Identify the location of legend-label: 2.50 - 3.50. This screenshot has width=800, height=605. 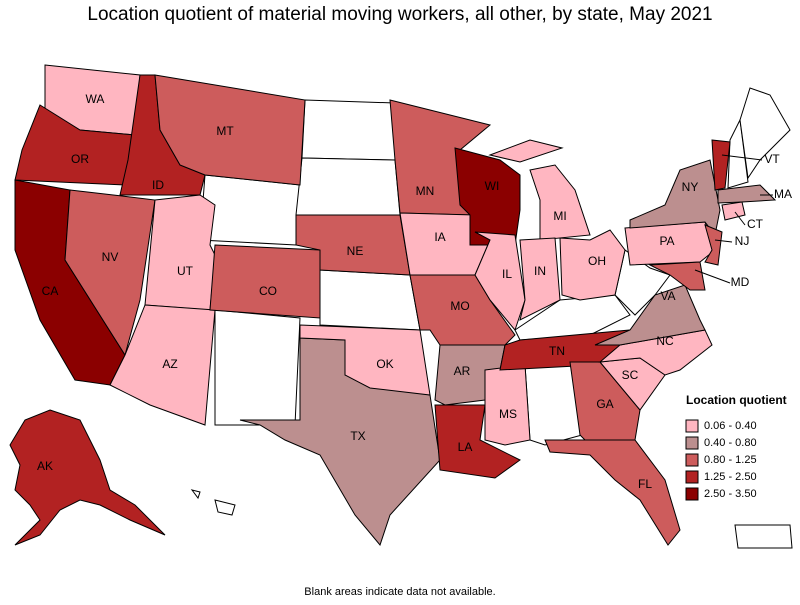
(730, 494).